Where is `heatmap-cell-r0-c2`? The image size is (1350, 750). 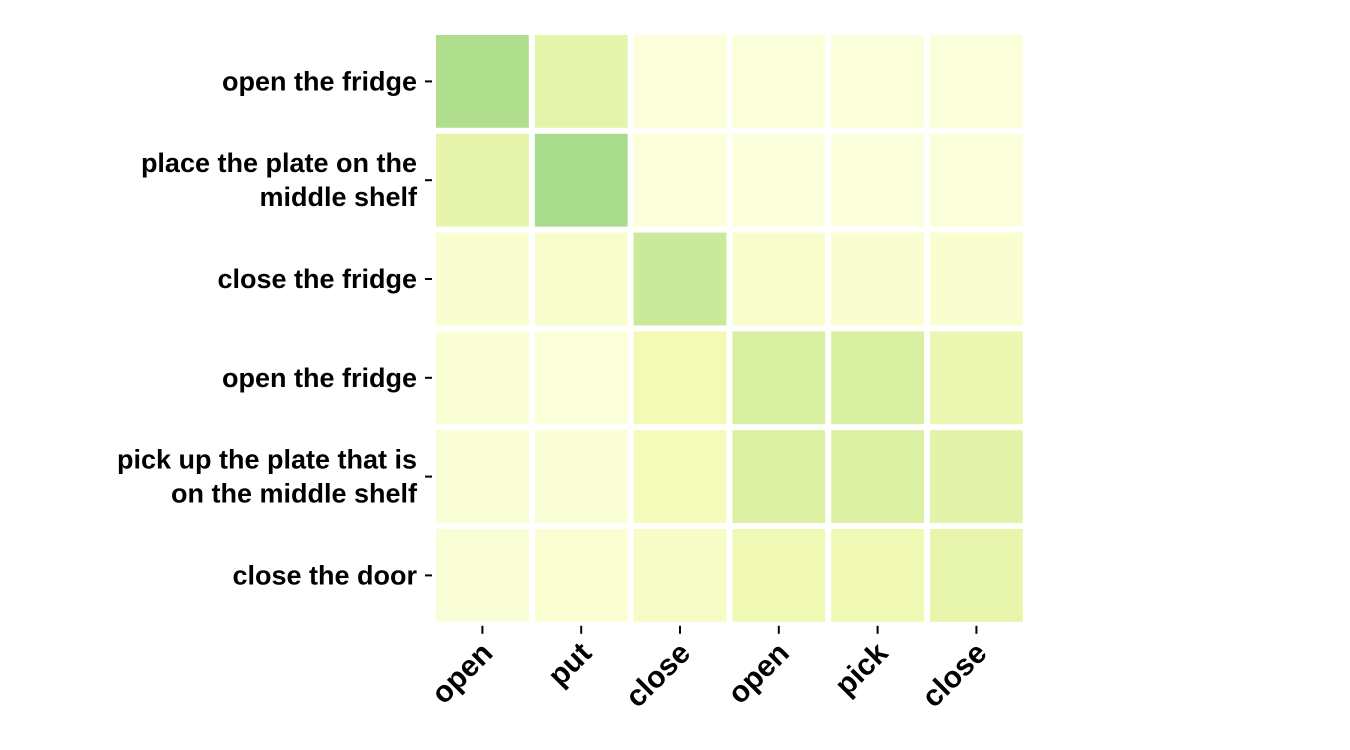
heatmap-cell-r0-c2 is located at coordinates (680, 81).